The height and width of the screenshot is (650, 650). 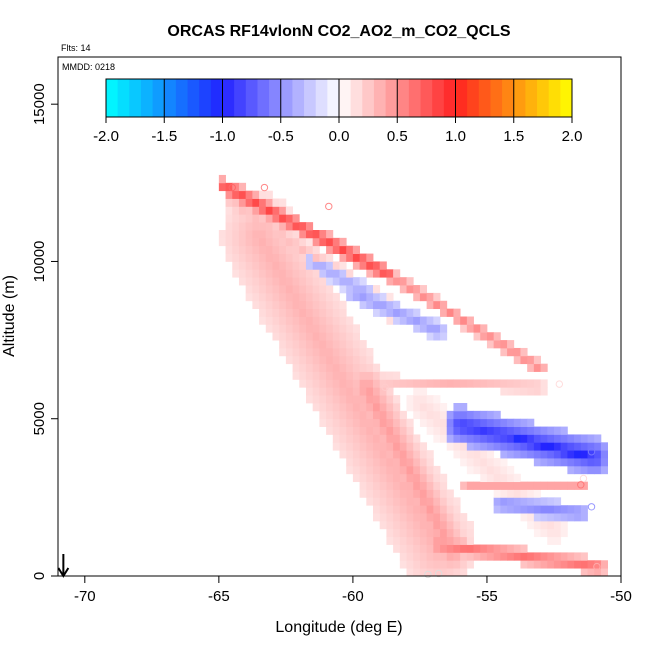 What do you see at coordinates (85, 596) in the screenshot?
I see `x-tick-label: -70` at bounding box center [85, 596].